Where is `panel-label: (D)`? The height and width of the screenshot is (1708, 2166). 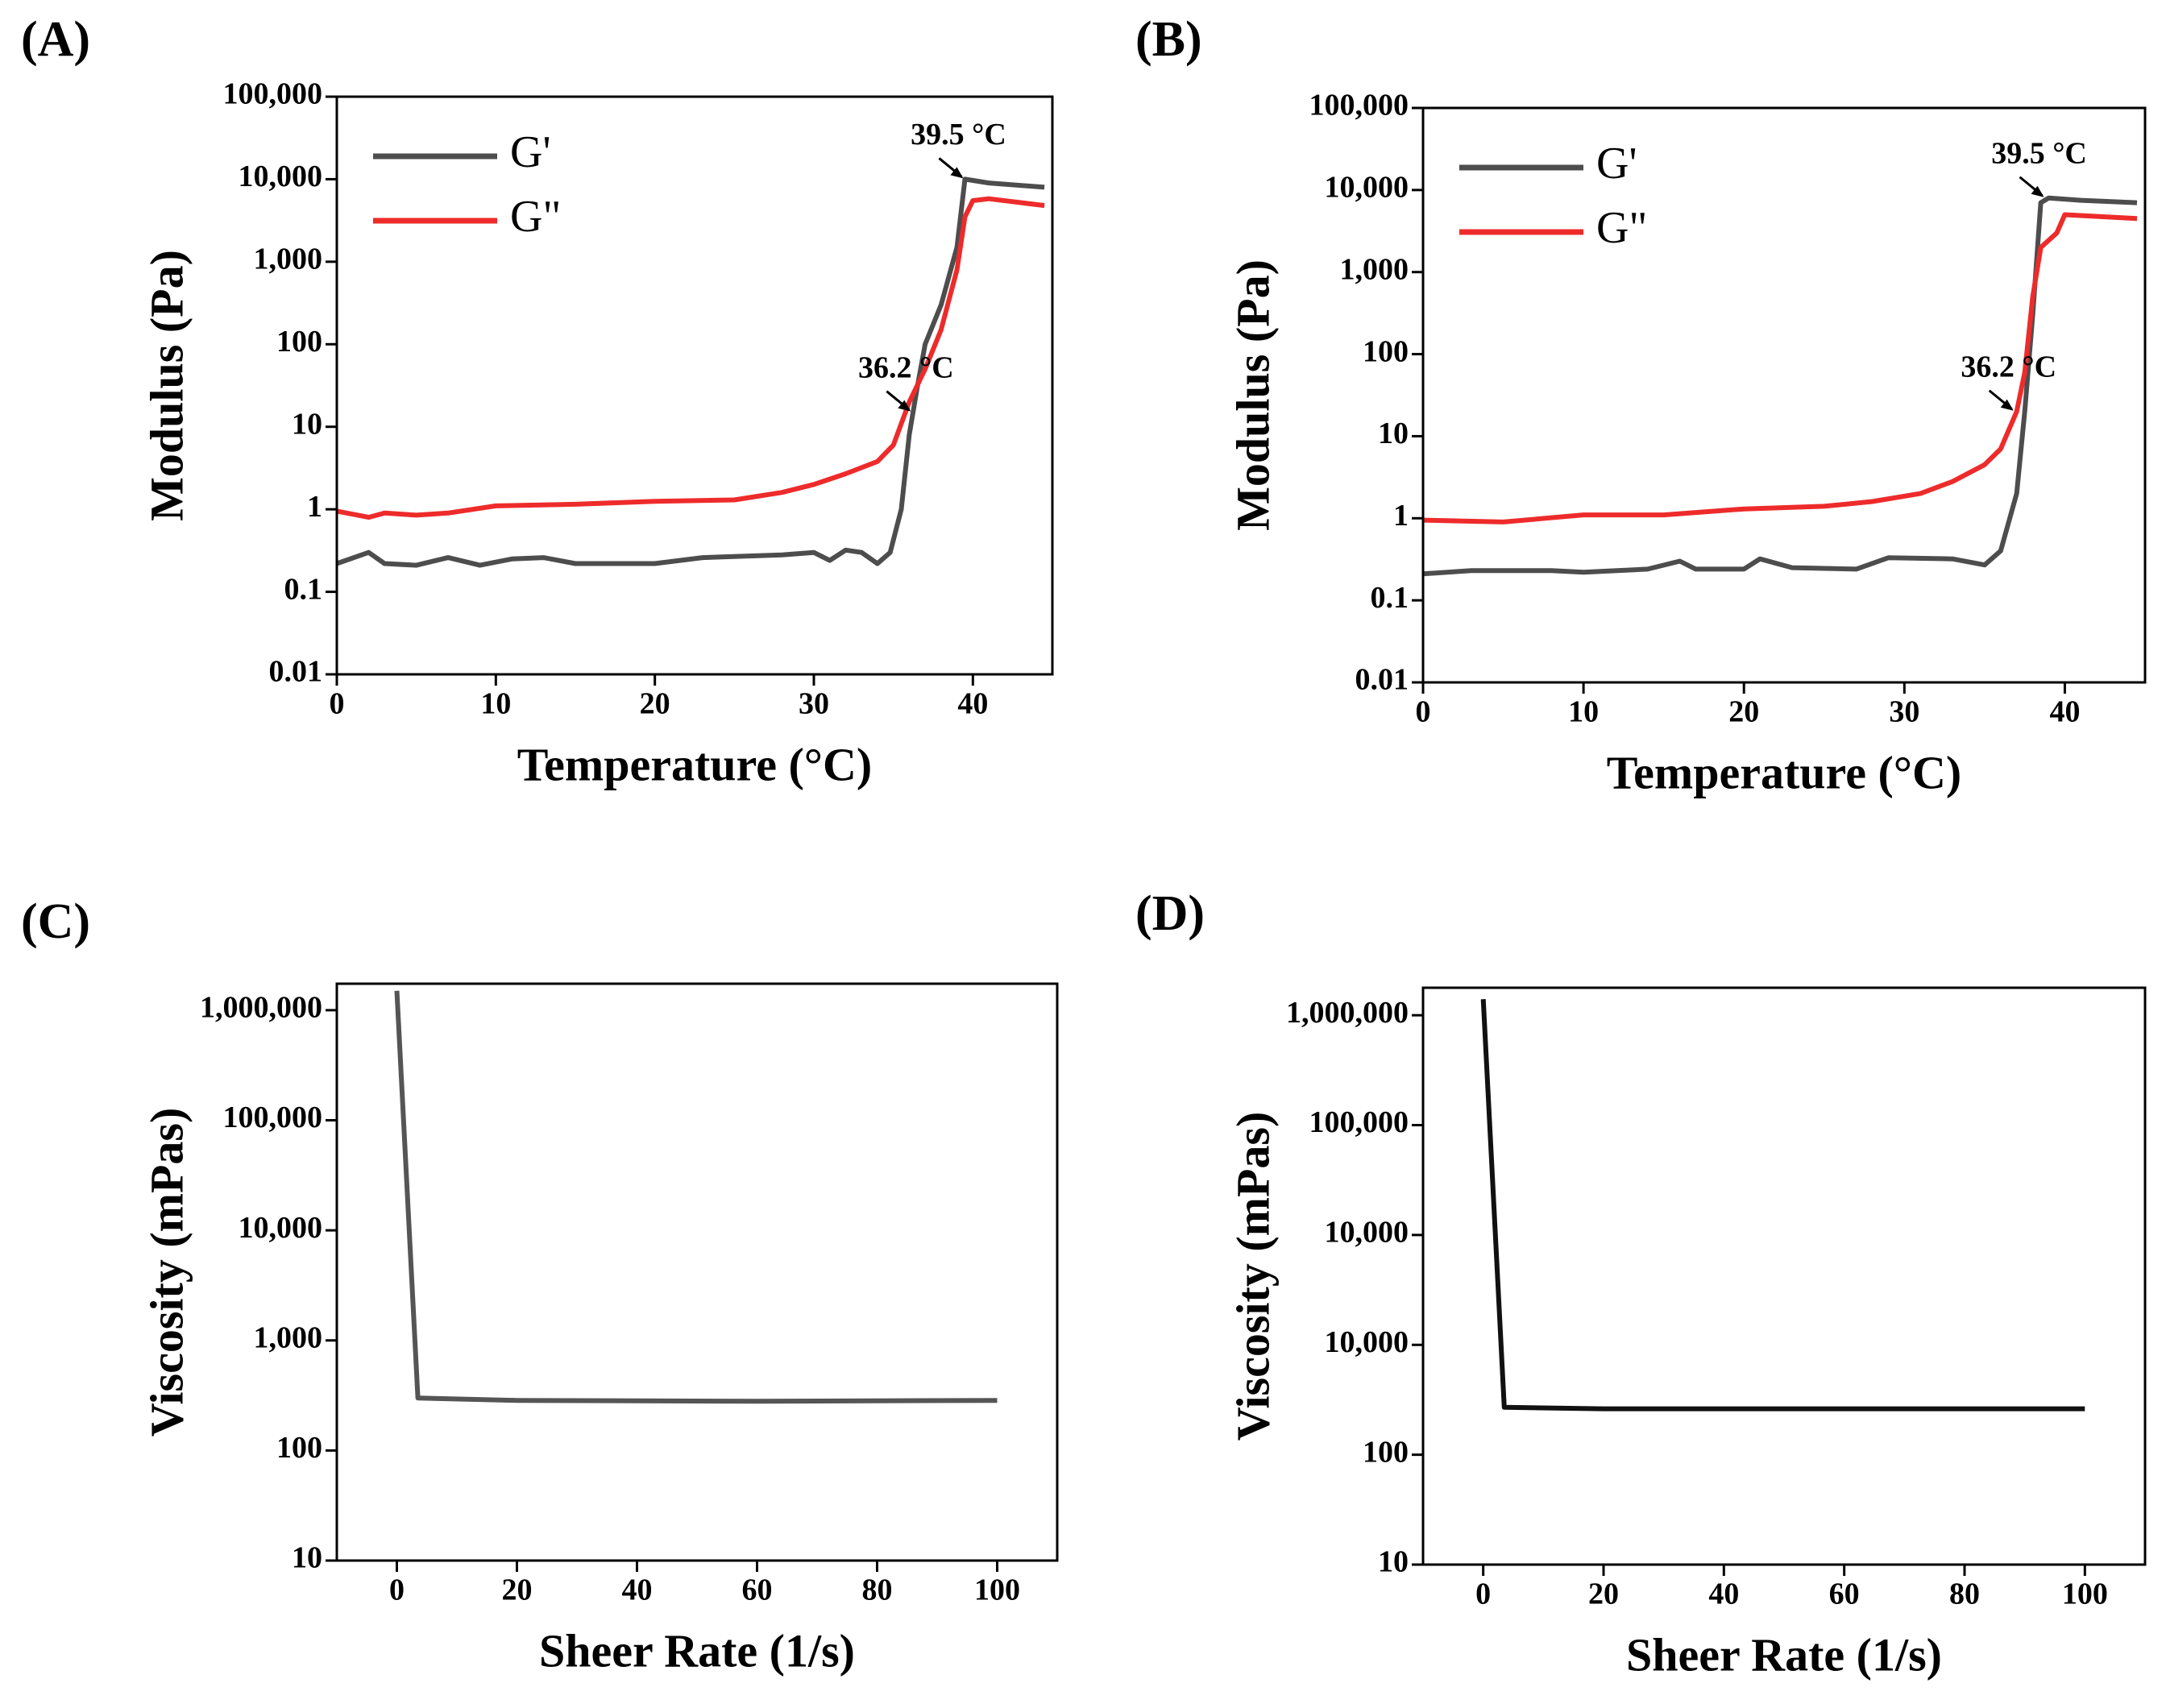 panel-label: (D) is located at coordinates (1170, 914).